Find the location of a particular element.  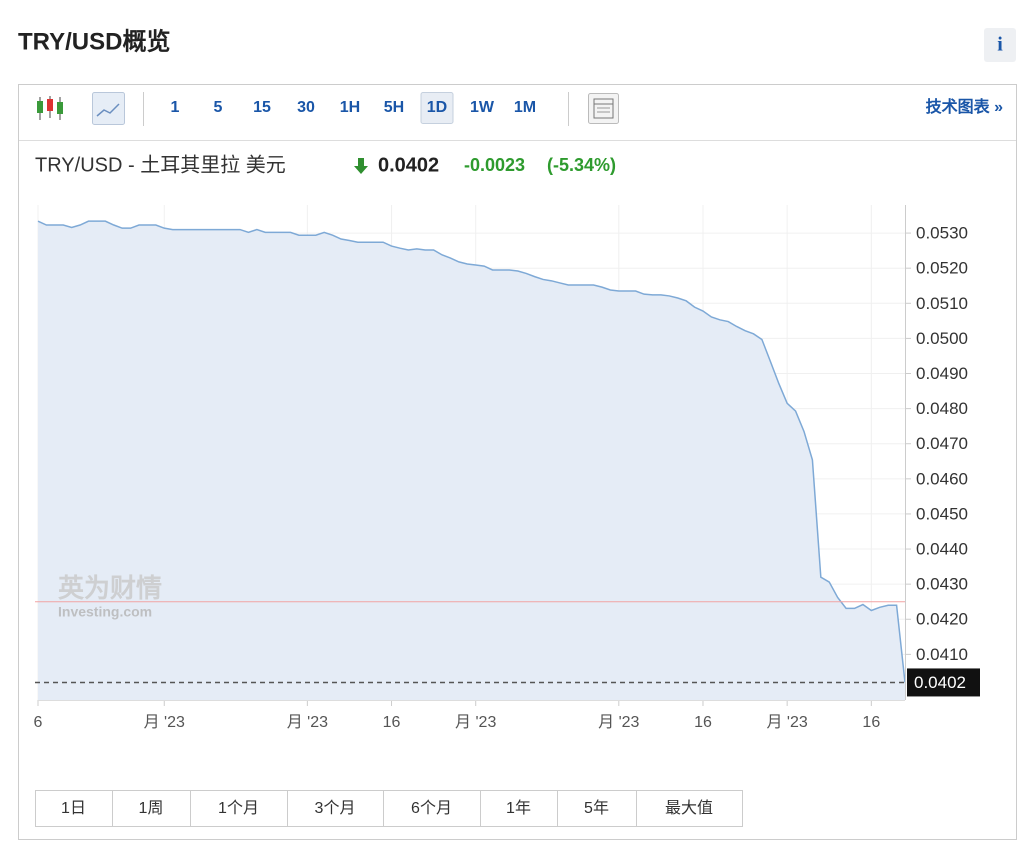

y-tick-label: 0.0450 is located at coordinates (942, 513).